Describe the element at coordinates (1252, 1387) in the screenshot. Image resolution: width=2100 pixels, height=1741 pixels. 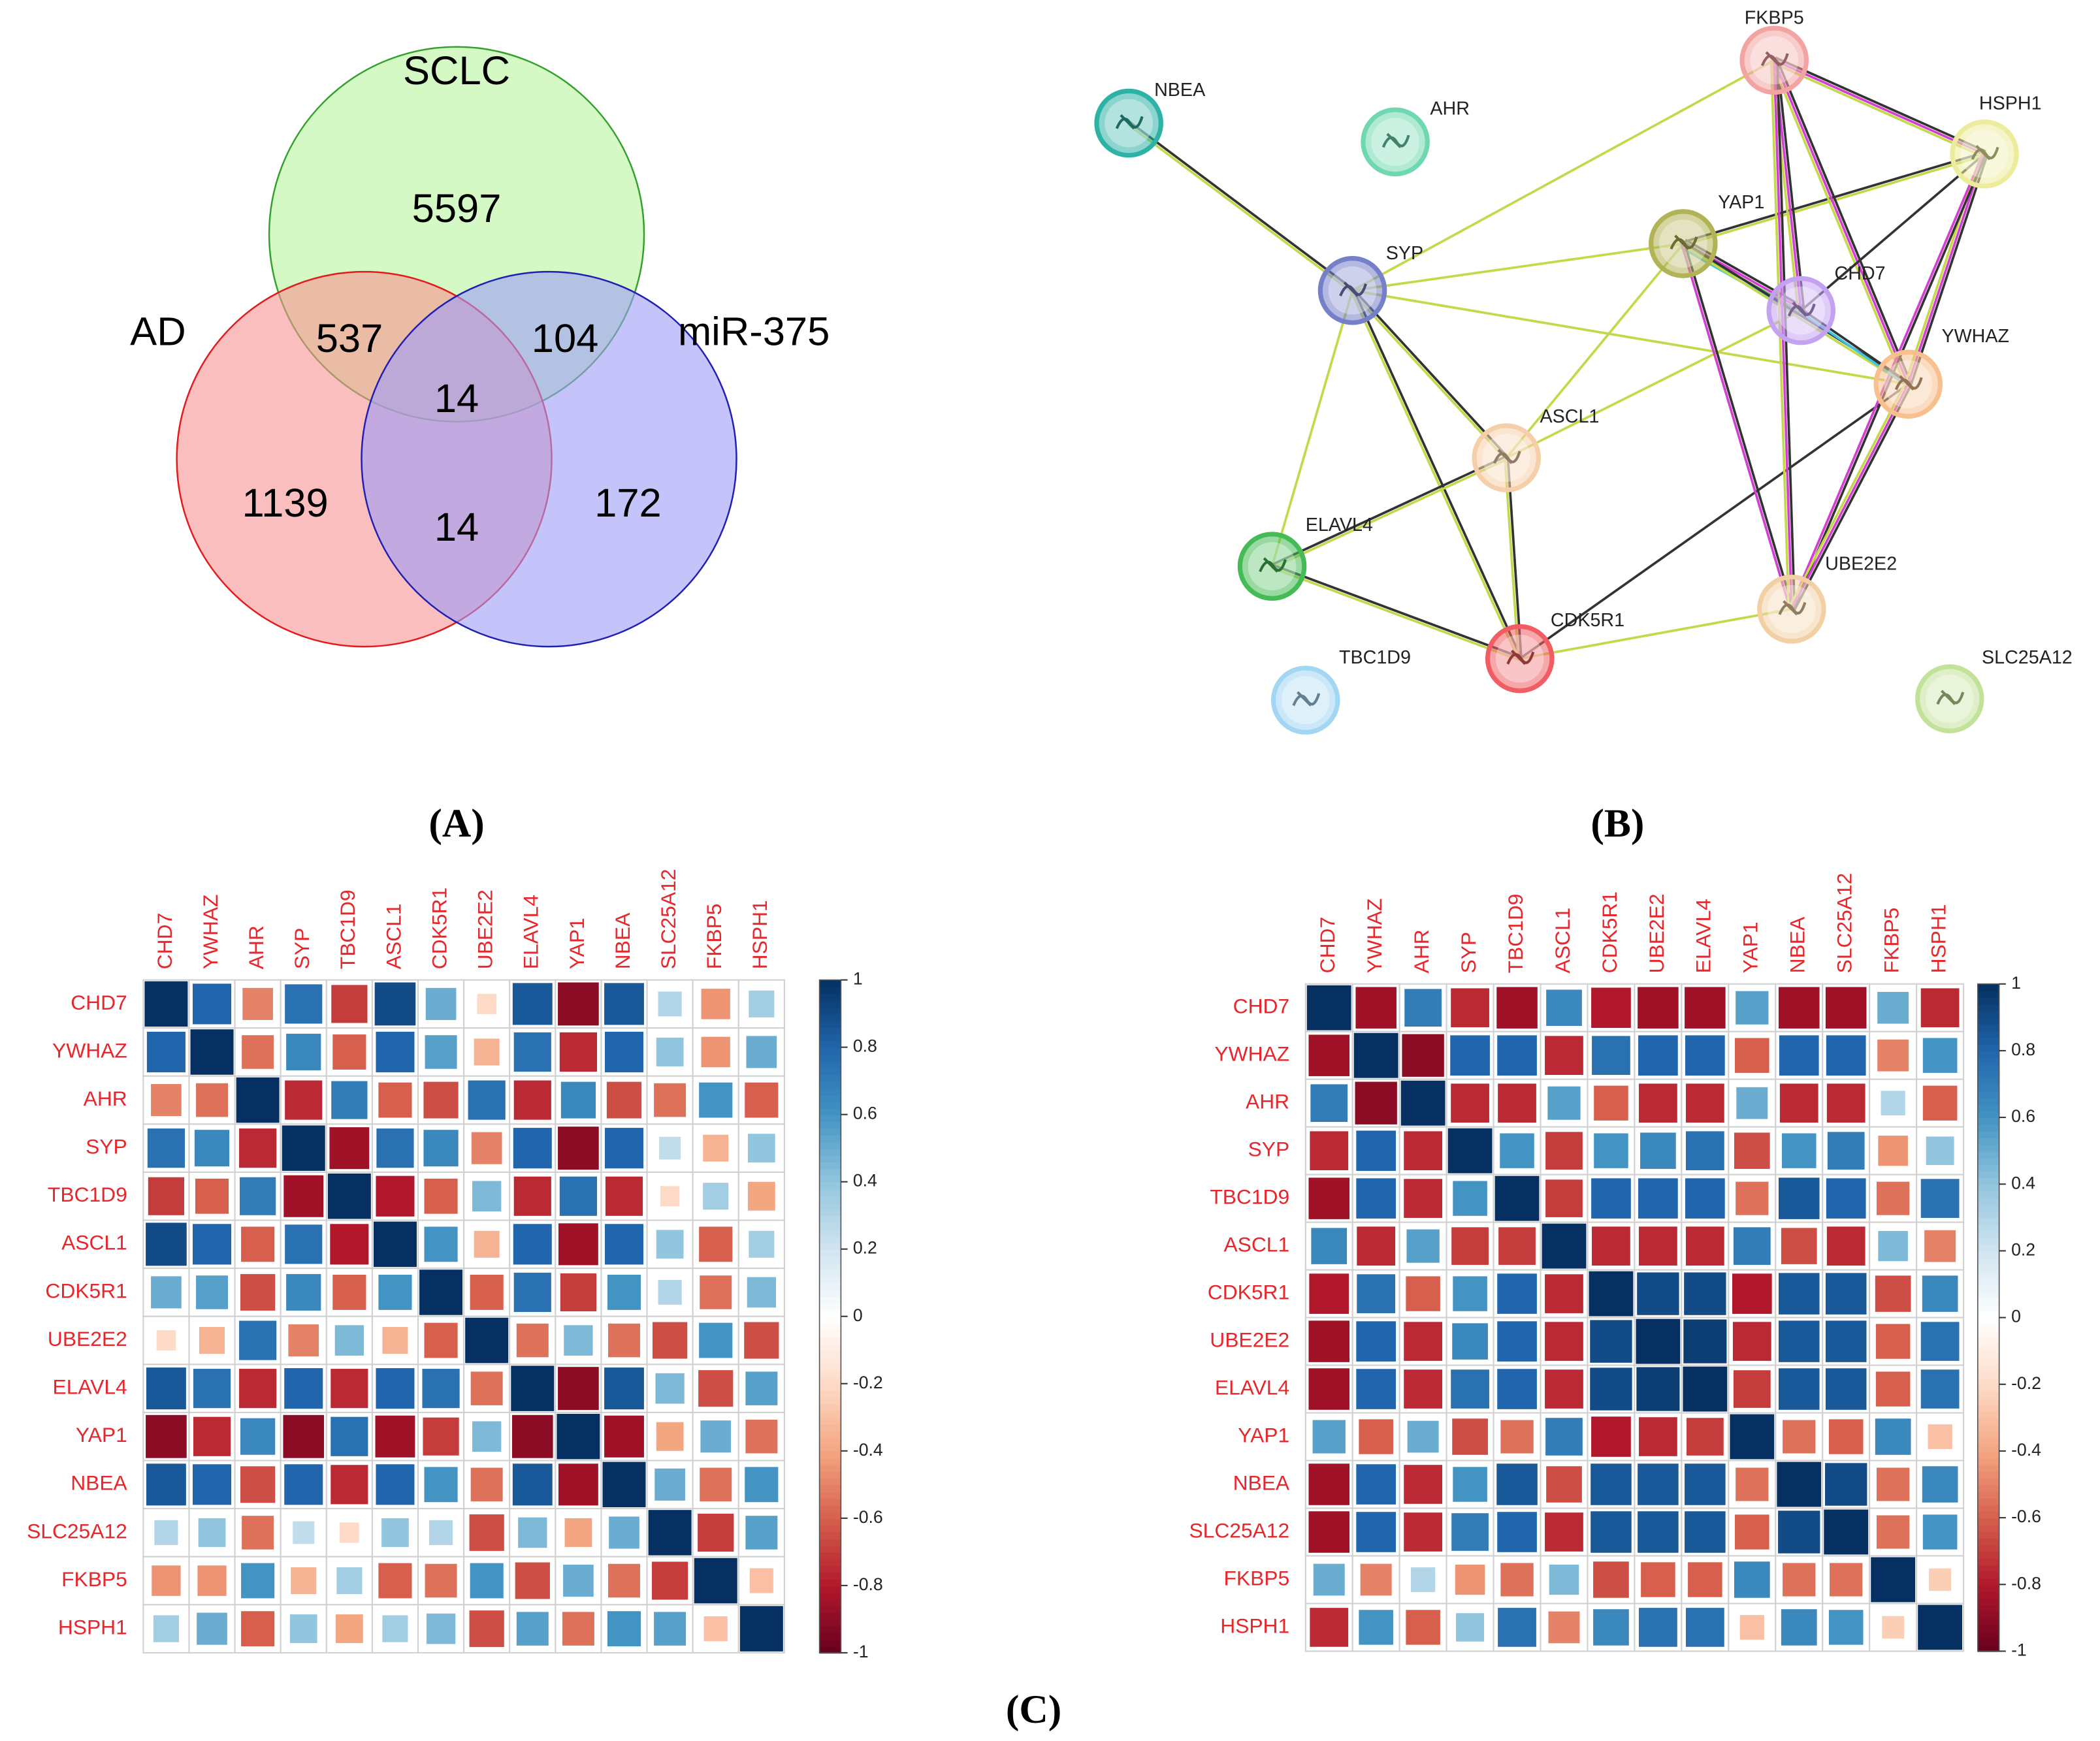
I see `row-label: ELAVL4` at that location.